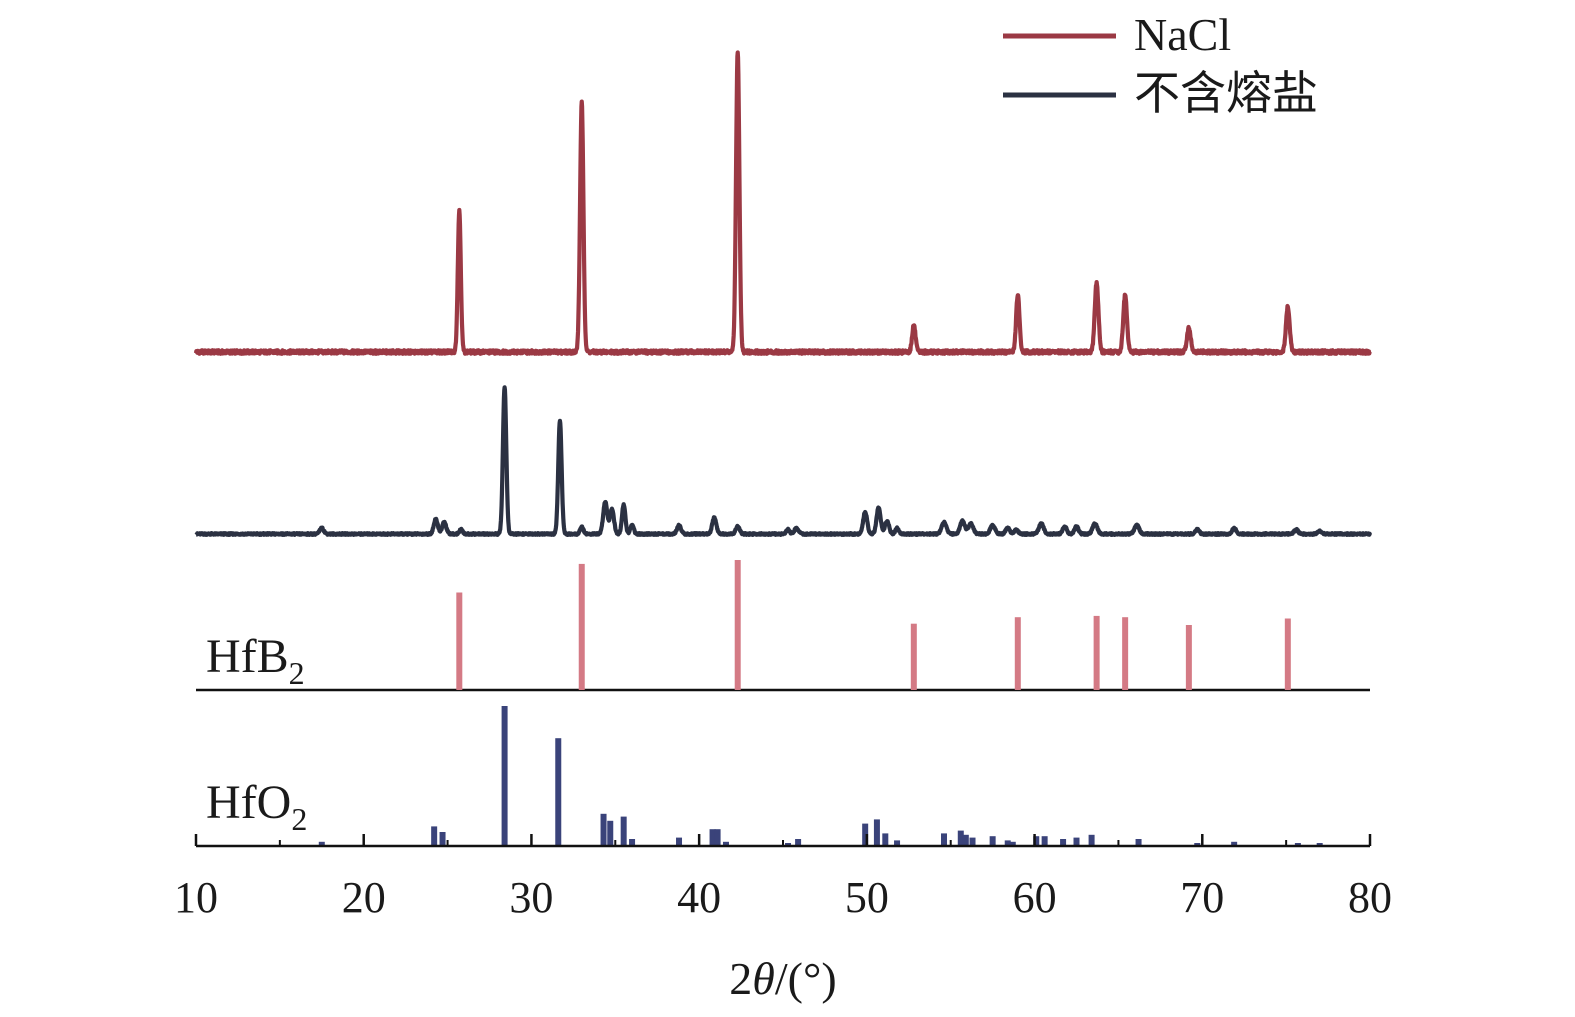 The height and width of the screenshot is (1017, 1575). Describe the element at coordinates (255, 660) in the screenshot. I see `reference-label-HfB2: HfB2` at that location.